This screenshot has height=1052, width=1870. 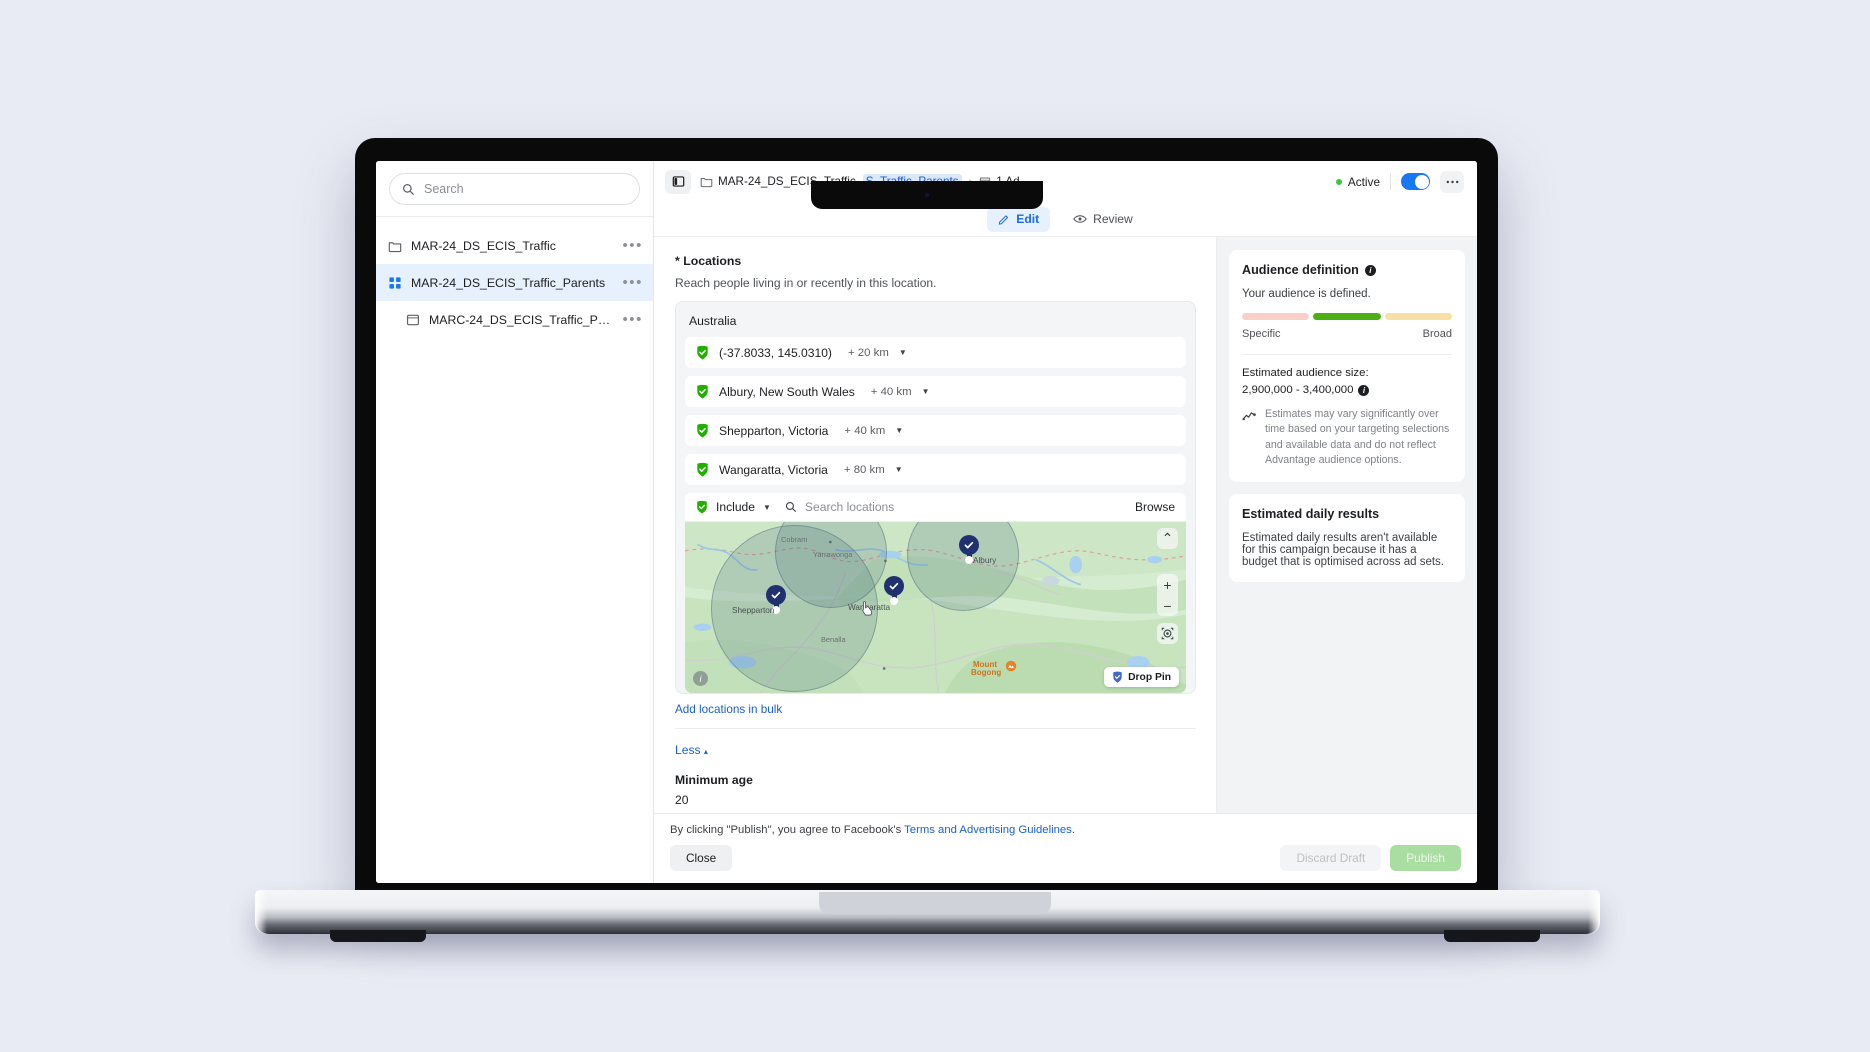 I want to click on edit-review-tabs: Edit Review, so click(x=1065, y=219).